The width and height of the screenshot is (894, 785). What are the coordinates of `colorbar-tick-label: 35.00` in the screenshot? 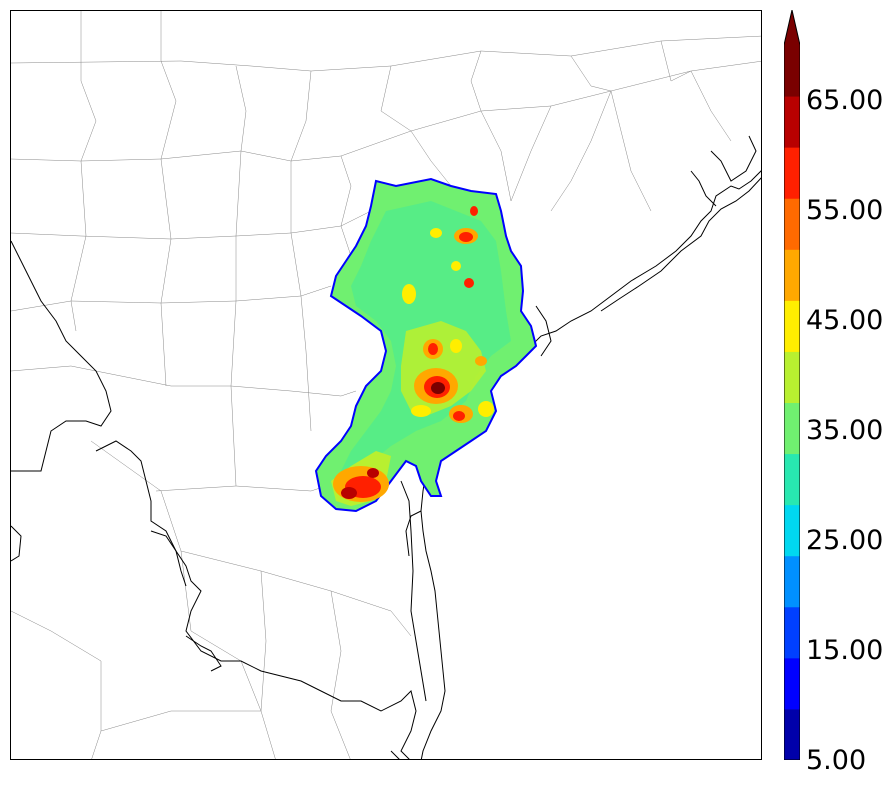 It's located at (845, 430).